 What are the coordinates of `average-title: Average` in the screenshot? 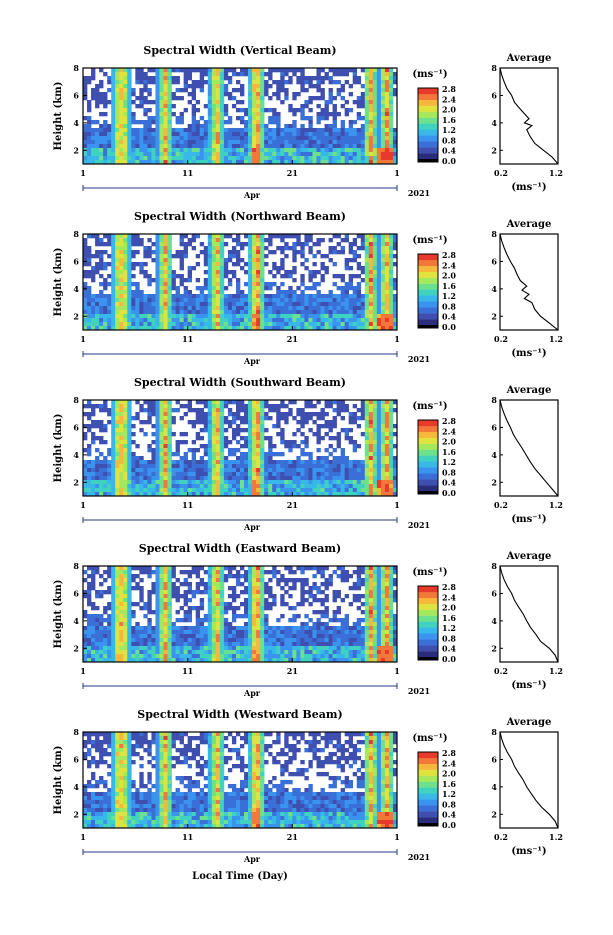 It's located at (529, 390).